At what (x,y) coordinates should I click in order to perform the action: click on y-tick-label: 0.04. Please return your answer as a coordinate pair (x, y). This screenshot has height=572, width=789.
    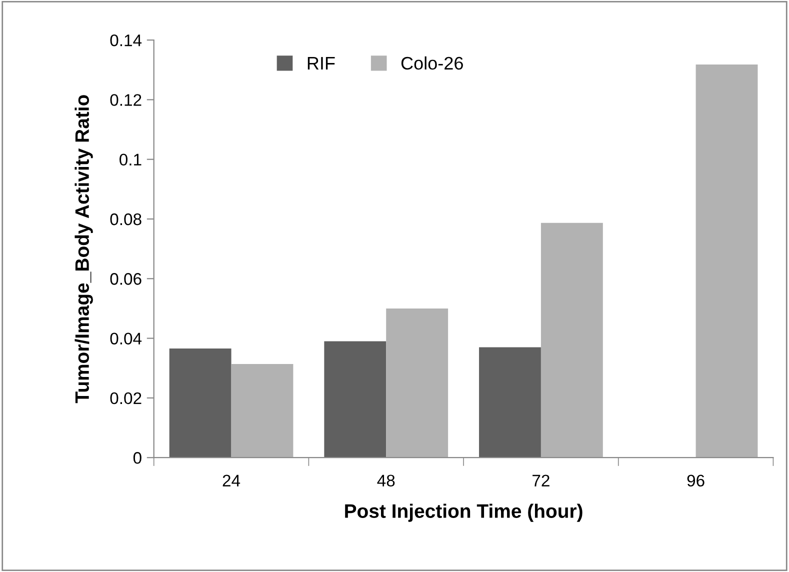
    Looking at the image, I should click on (126, 338).